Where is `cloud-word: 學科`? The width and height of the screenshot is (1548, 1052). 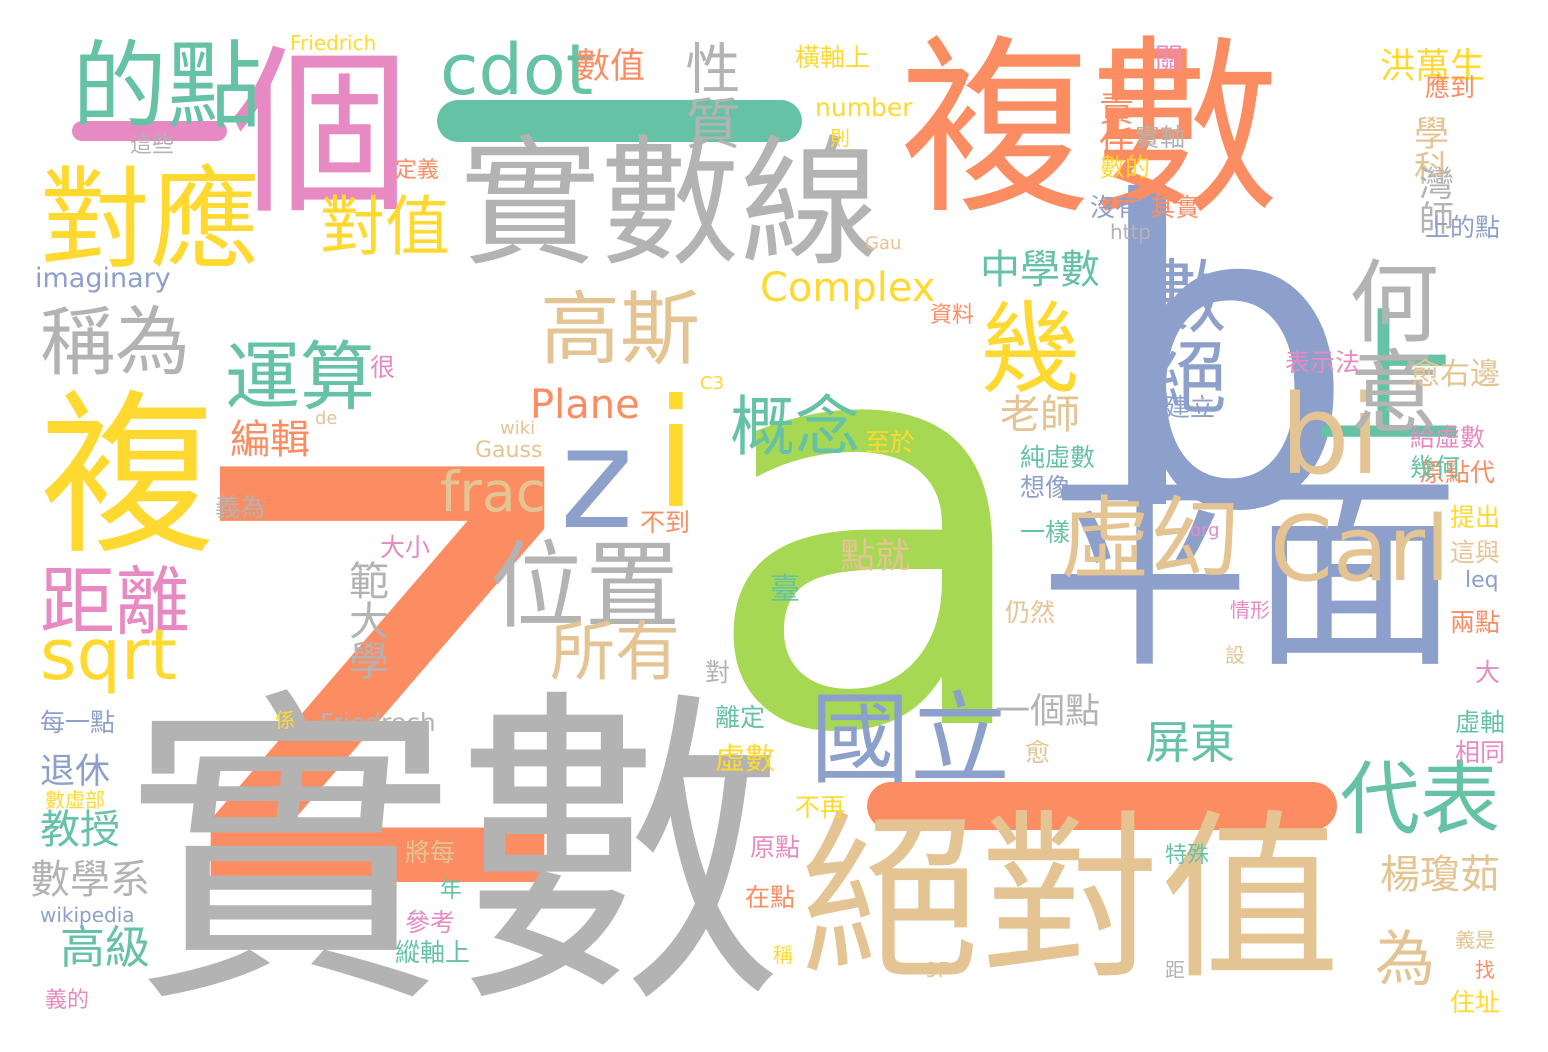
cloud-word: 學科 is located at coordinates (1428, 150).